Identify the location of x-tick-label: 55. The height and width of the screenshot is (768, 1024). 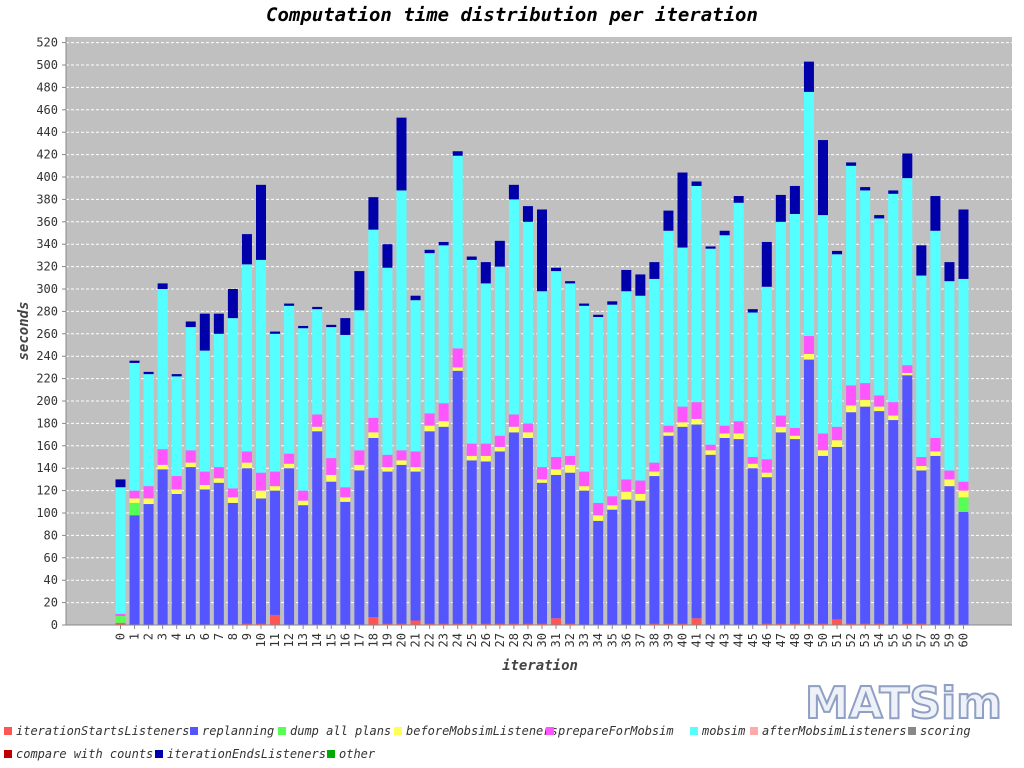
(893, 640).